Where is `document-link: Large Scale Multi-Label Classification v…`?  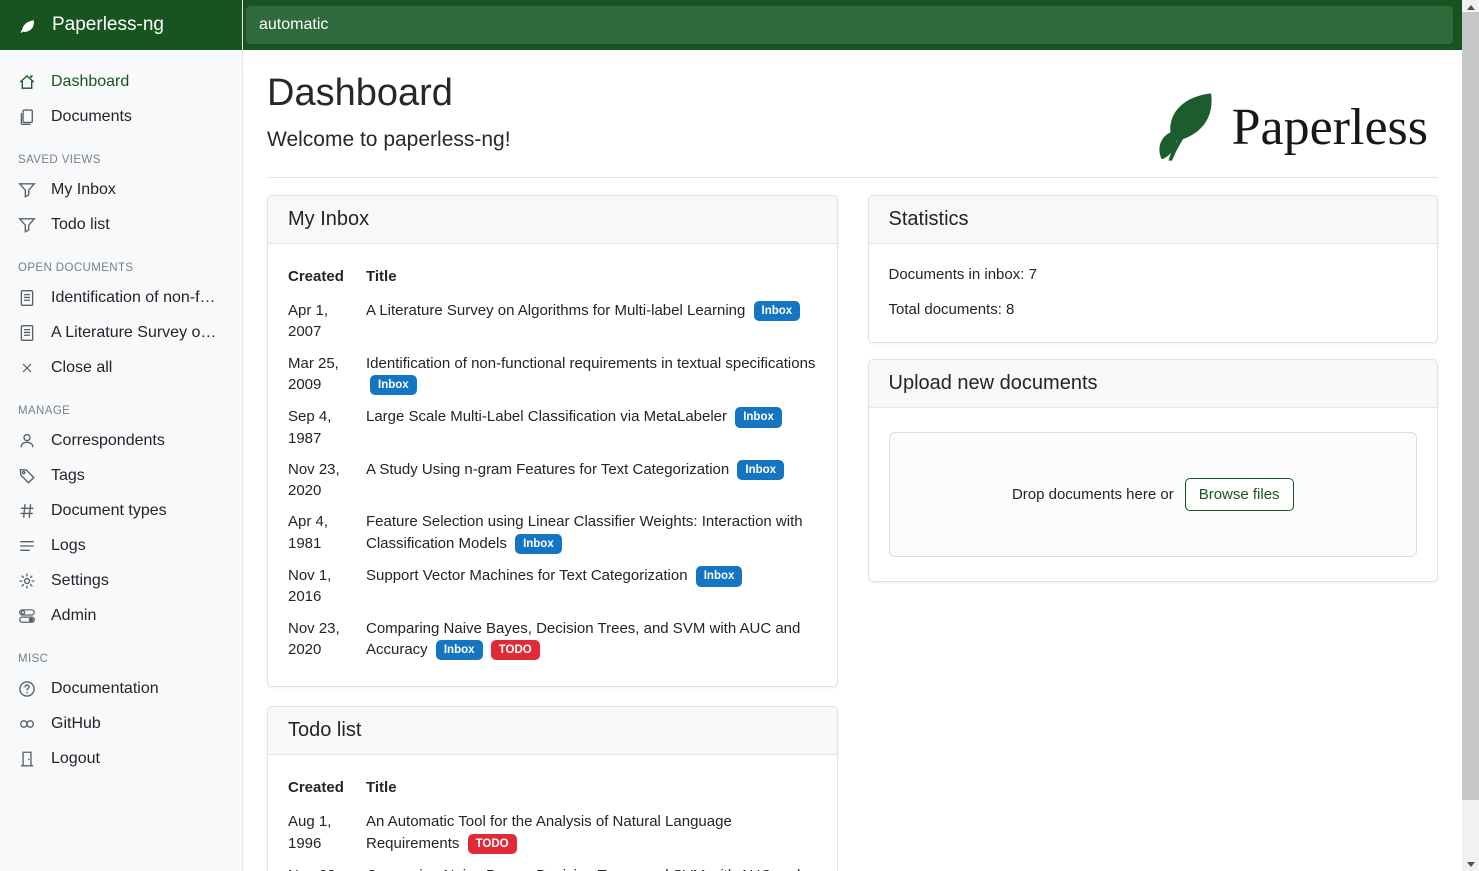 document-link: Large Scale Multi-Label Classification v… is located at coordinates (547, 417).